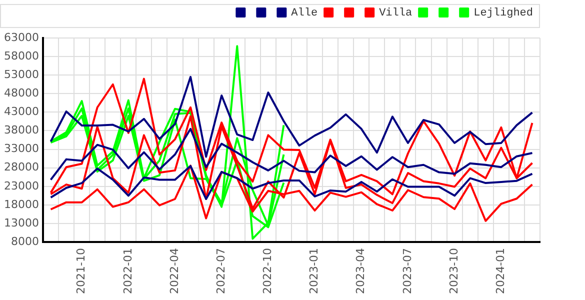  I want to click on x-tick-label: 2022-10, so click(267, 271).